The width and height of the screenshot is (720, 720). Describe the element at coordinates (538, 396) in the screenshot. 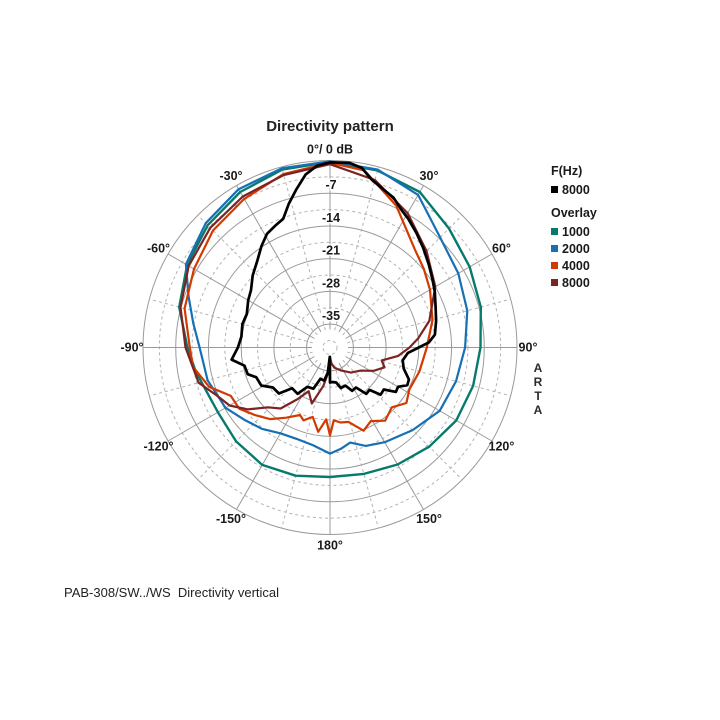

I see `watermark-letter: T` at that location.